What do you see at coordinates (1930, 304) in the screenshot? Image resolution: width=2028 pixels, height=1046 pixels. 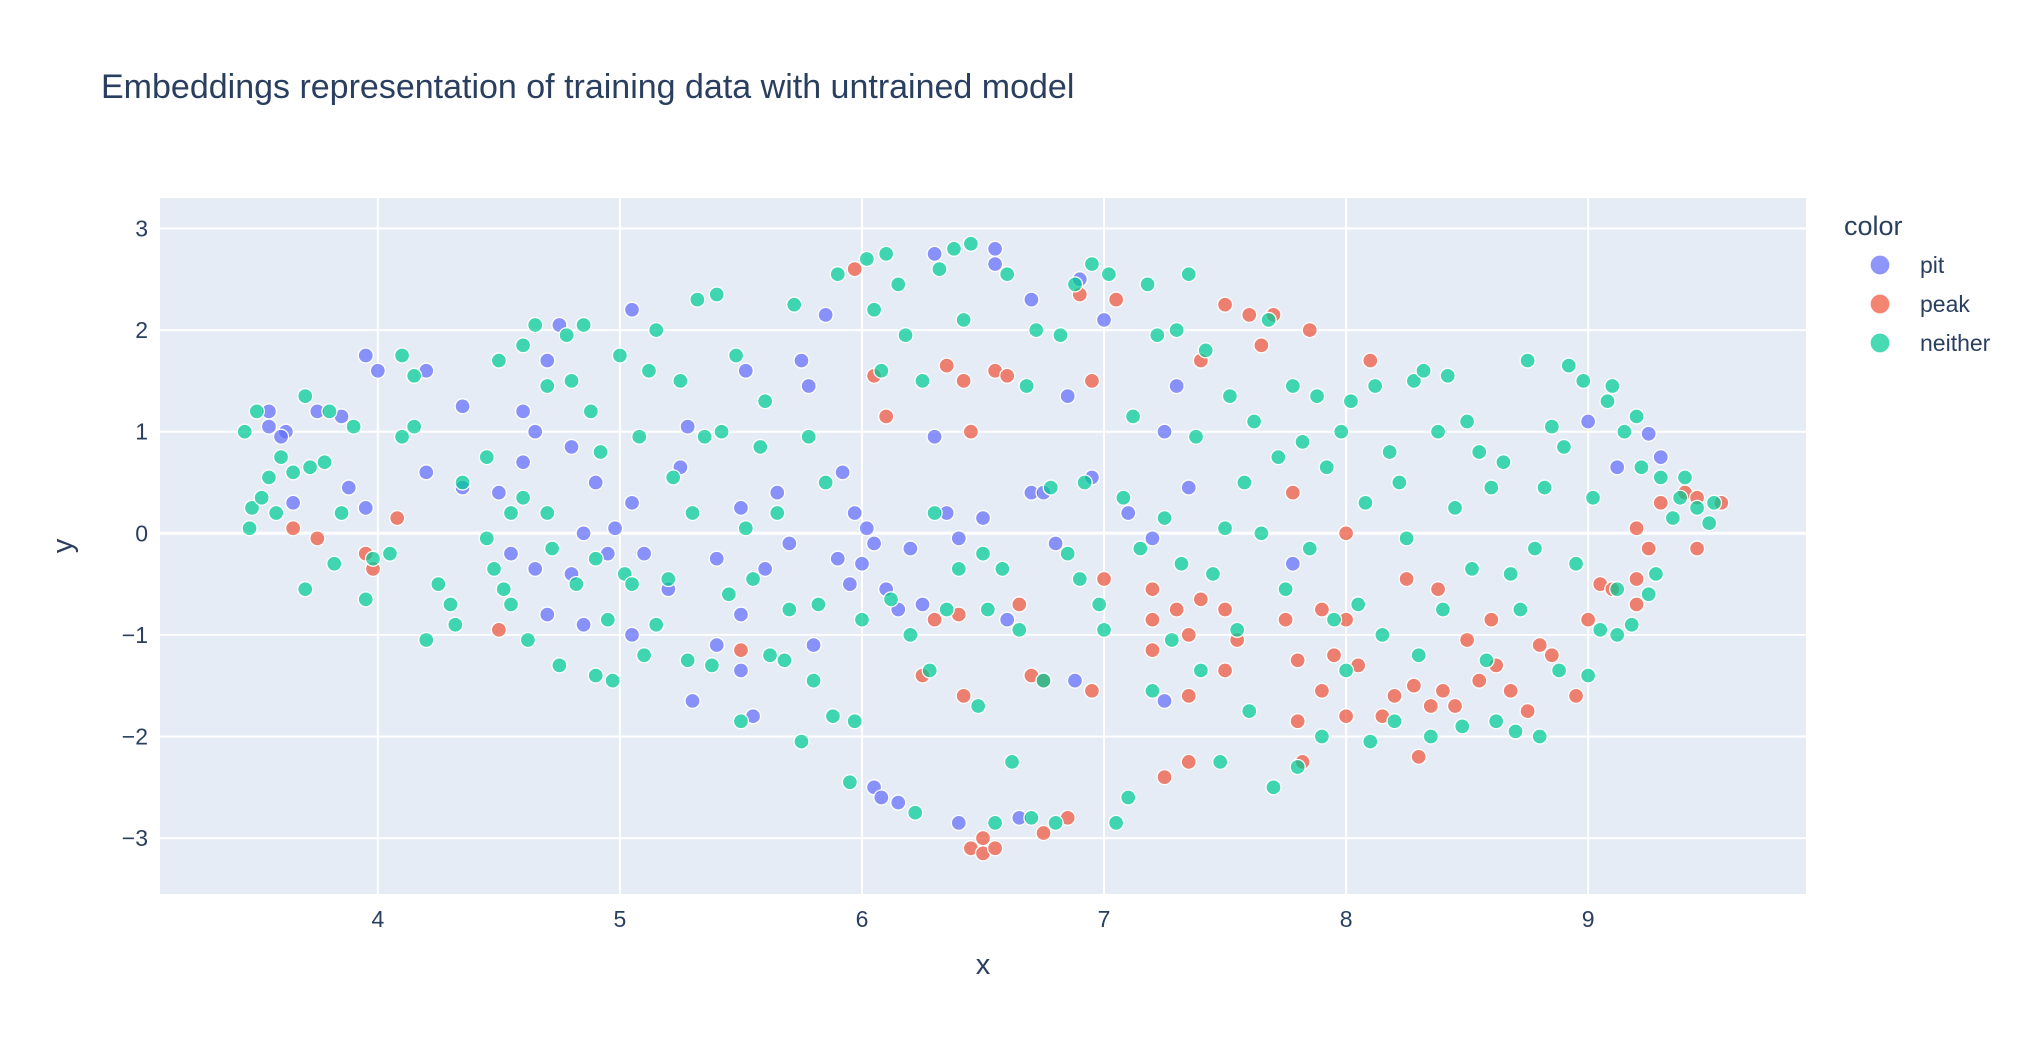 I see `legend: pit peak neither` at bounding box center [1930, 304].